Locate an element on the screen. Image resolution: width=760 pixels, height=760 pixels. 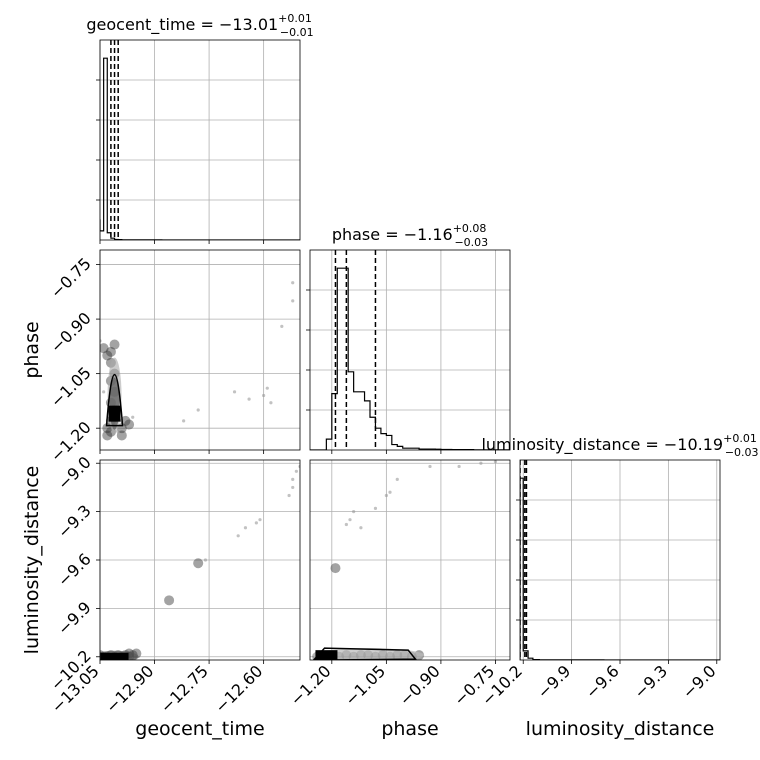
y-tick-label: −0.75 is located at coordinates (71, 278).